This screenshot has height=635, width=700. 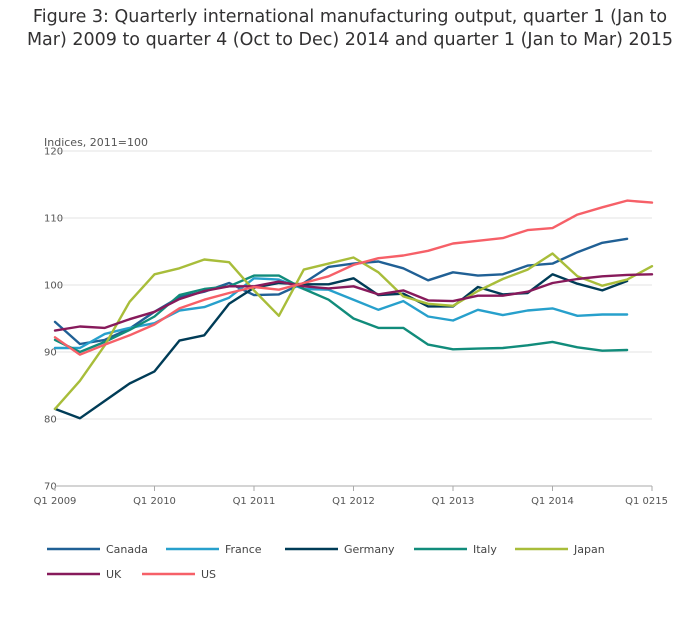 What do you see at coordinates (243, 549) in the screenshot?
I see `legend-label: France` at bounding box center [243, 549].